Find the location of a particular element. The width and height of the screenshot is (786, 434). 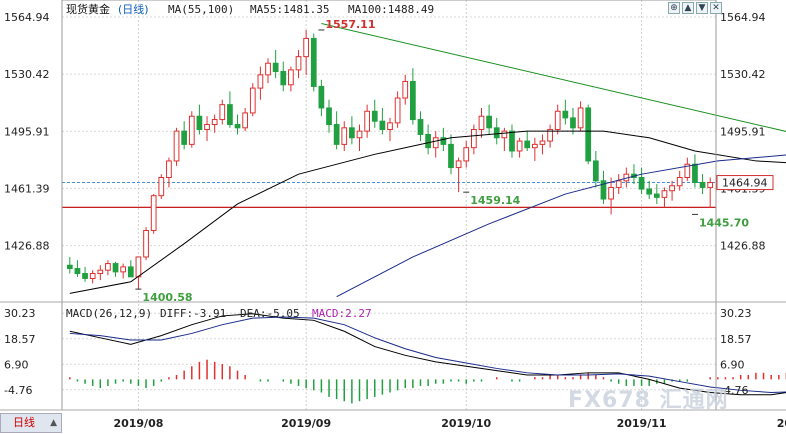

date-tick-label: 2019/11 is located at coordinates (642, 423).